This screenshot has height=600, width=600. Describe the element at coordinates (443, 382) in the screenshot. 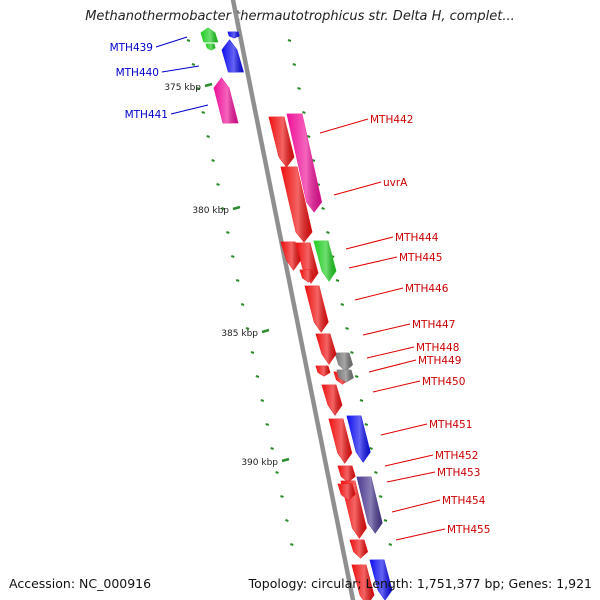

I see `gene-label-mth450: MTH450` at that location.